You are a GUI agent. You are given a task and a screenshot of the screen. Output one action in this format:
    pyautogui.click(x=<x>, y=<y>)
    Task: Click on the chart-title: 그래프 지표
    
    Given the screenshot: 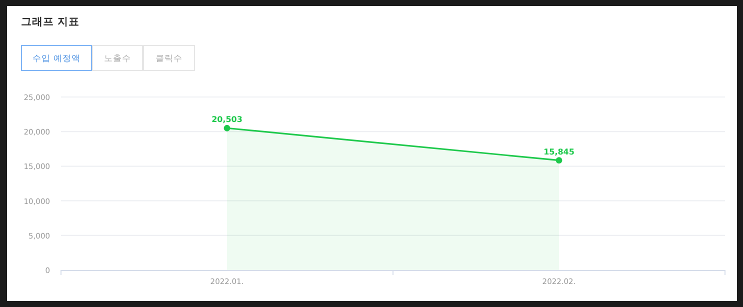 What is the action you would take?
    pyautogui.click(x=50, y=22)
    